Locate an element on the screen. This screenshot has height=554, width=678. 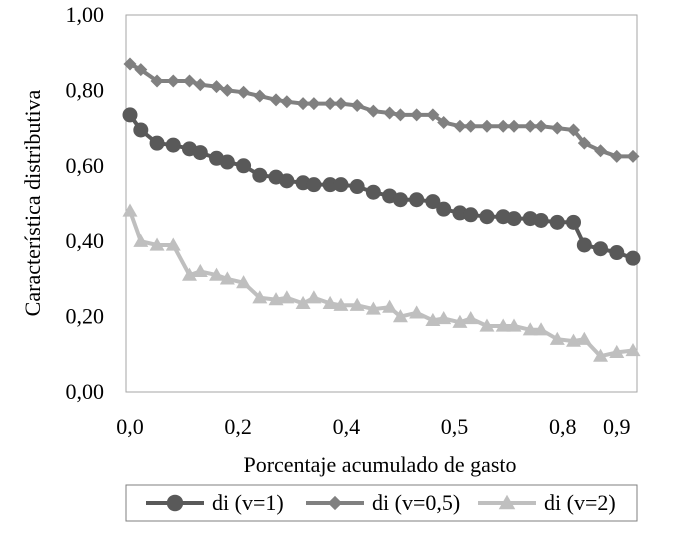
y-tick-label: 0,00 is located at coordinates (85, 391).